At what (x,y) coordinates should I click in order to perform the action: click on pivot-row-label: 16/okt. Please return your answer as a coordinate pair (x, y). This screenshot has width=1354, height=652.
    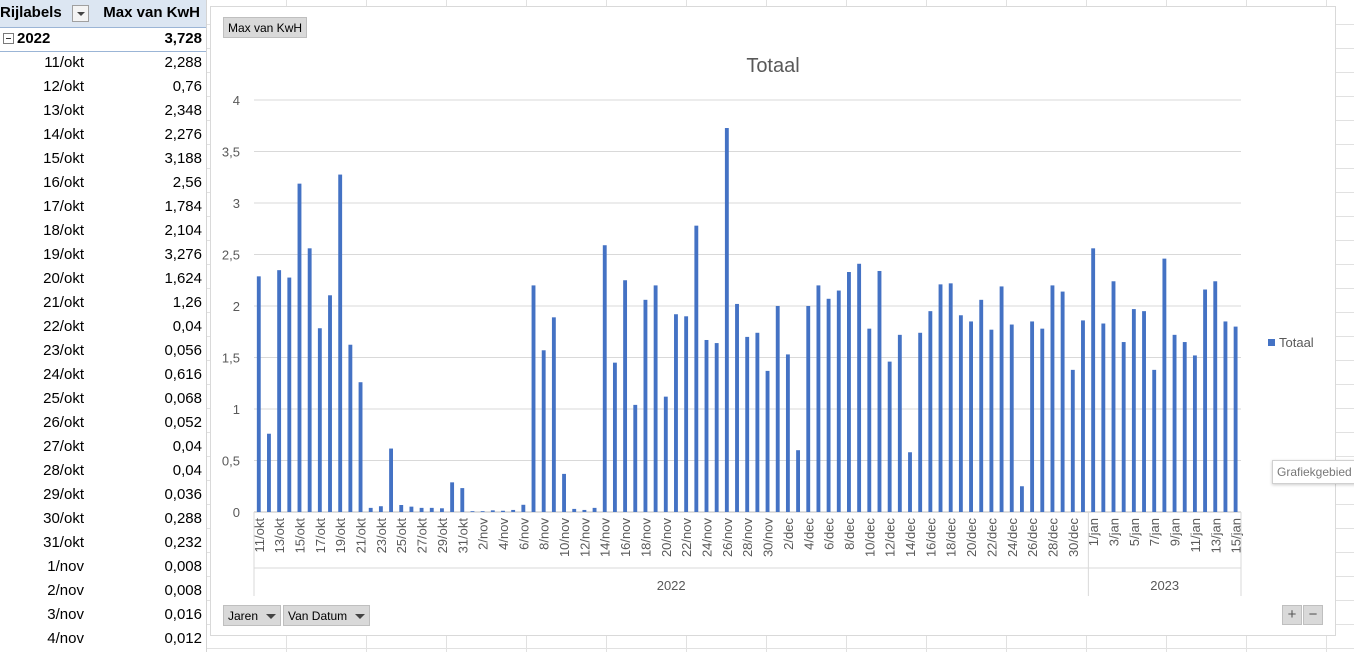
    Looking at the image, I should click on (63, 182).